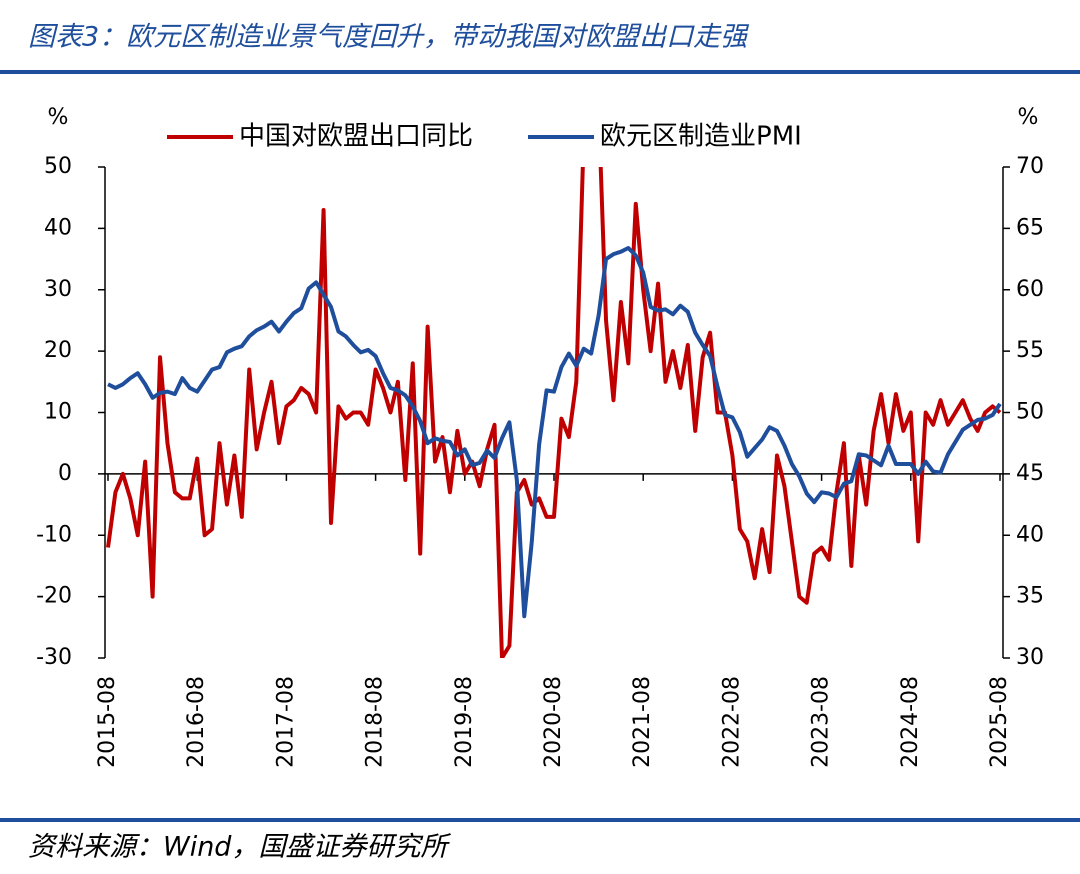  I want to click on x-tick-label: 2020-08, so click(553, 722).